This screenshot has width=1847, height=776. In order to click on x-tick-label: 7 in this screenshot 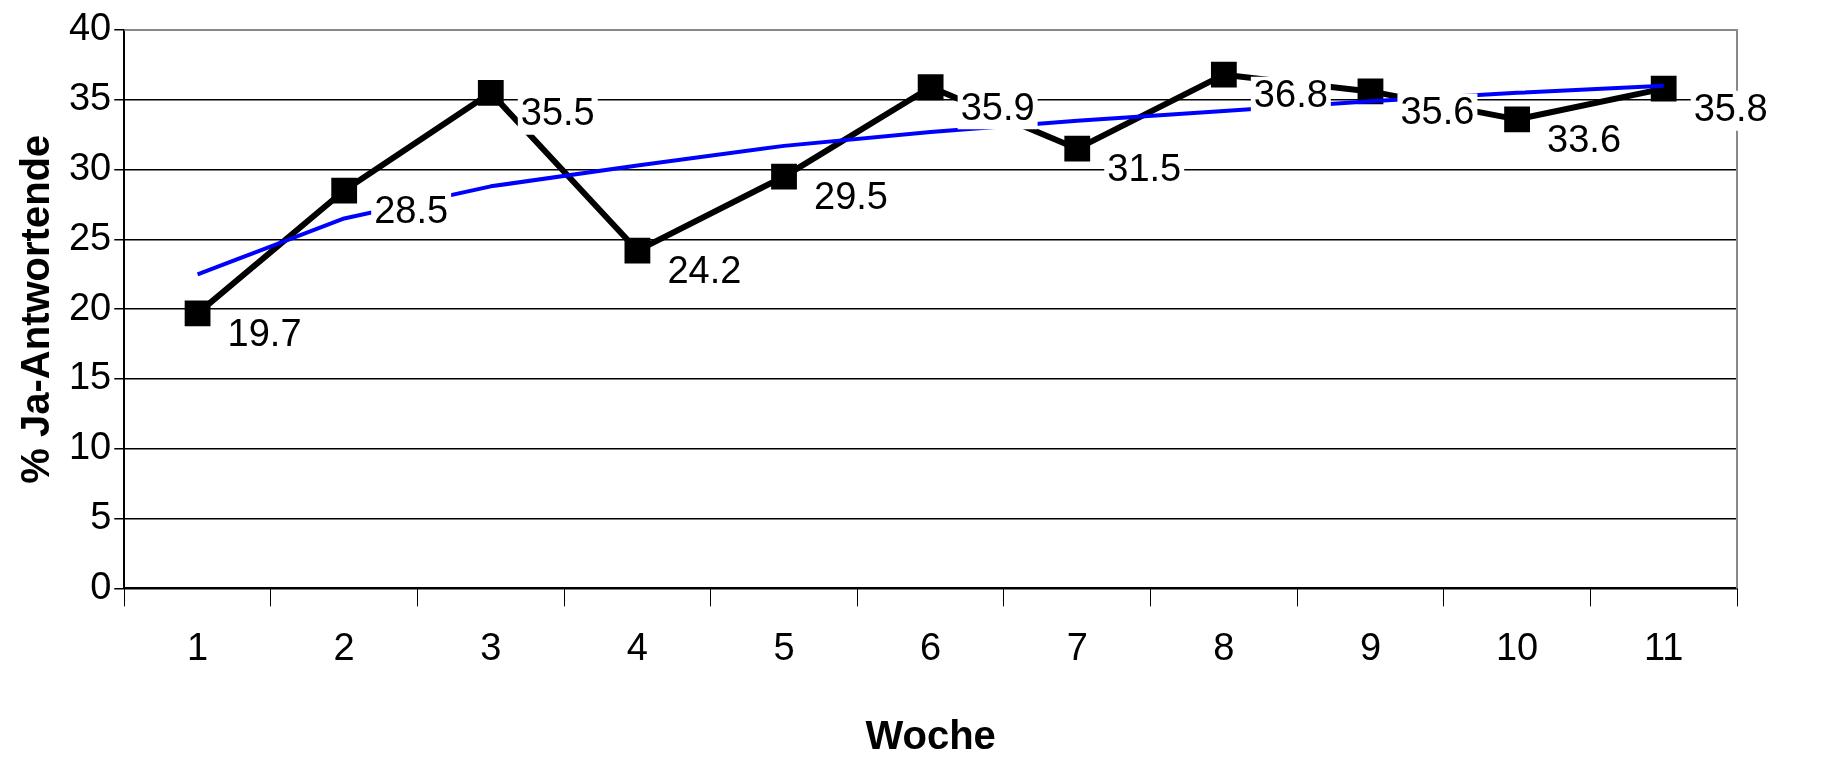, I will do `click(1077, 646)`.